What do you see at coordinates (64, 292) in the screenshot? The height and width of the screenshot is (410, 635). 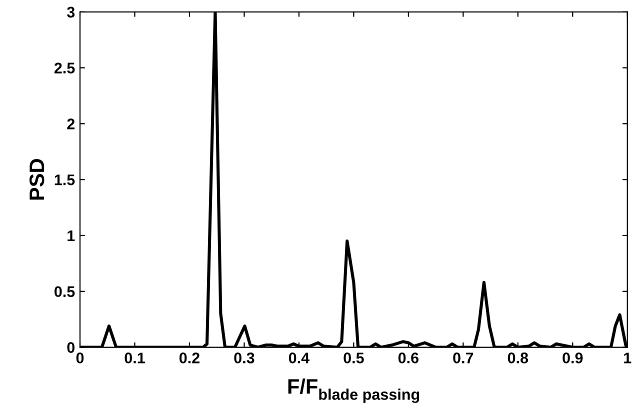 I see `y-tick-label: 0.5` at bounding box center [64, 292].